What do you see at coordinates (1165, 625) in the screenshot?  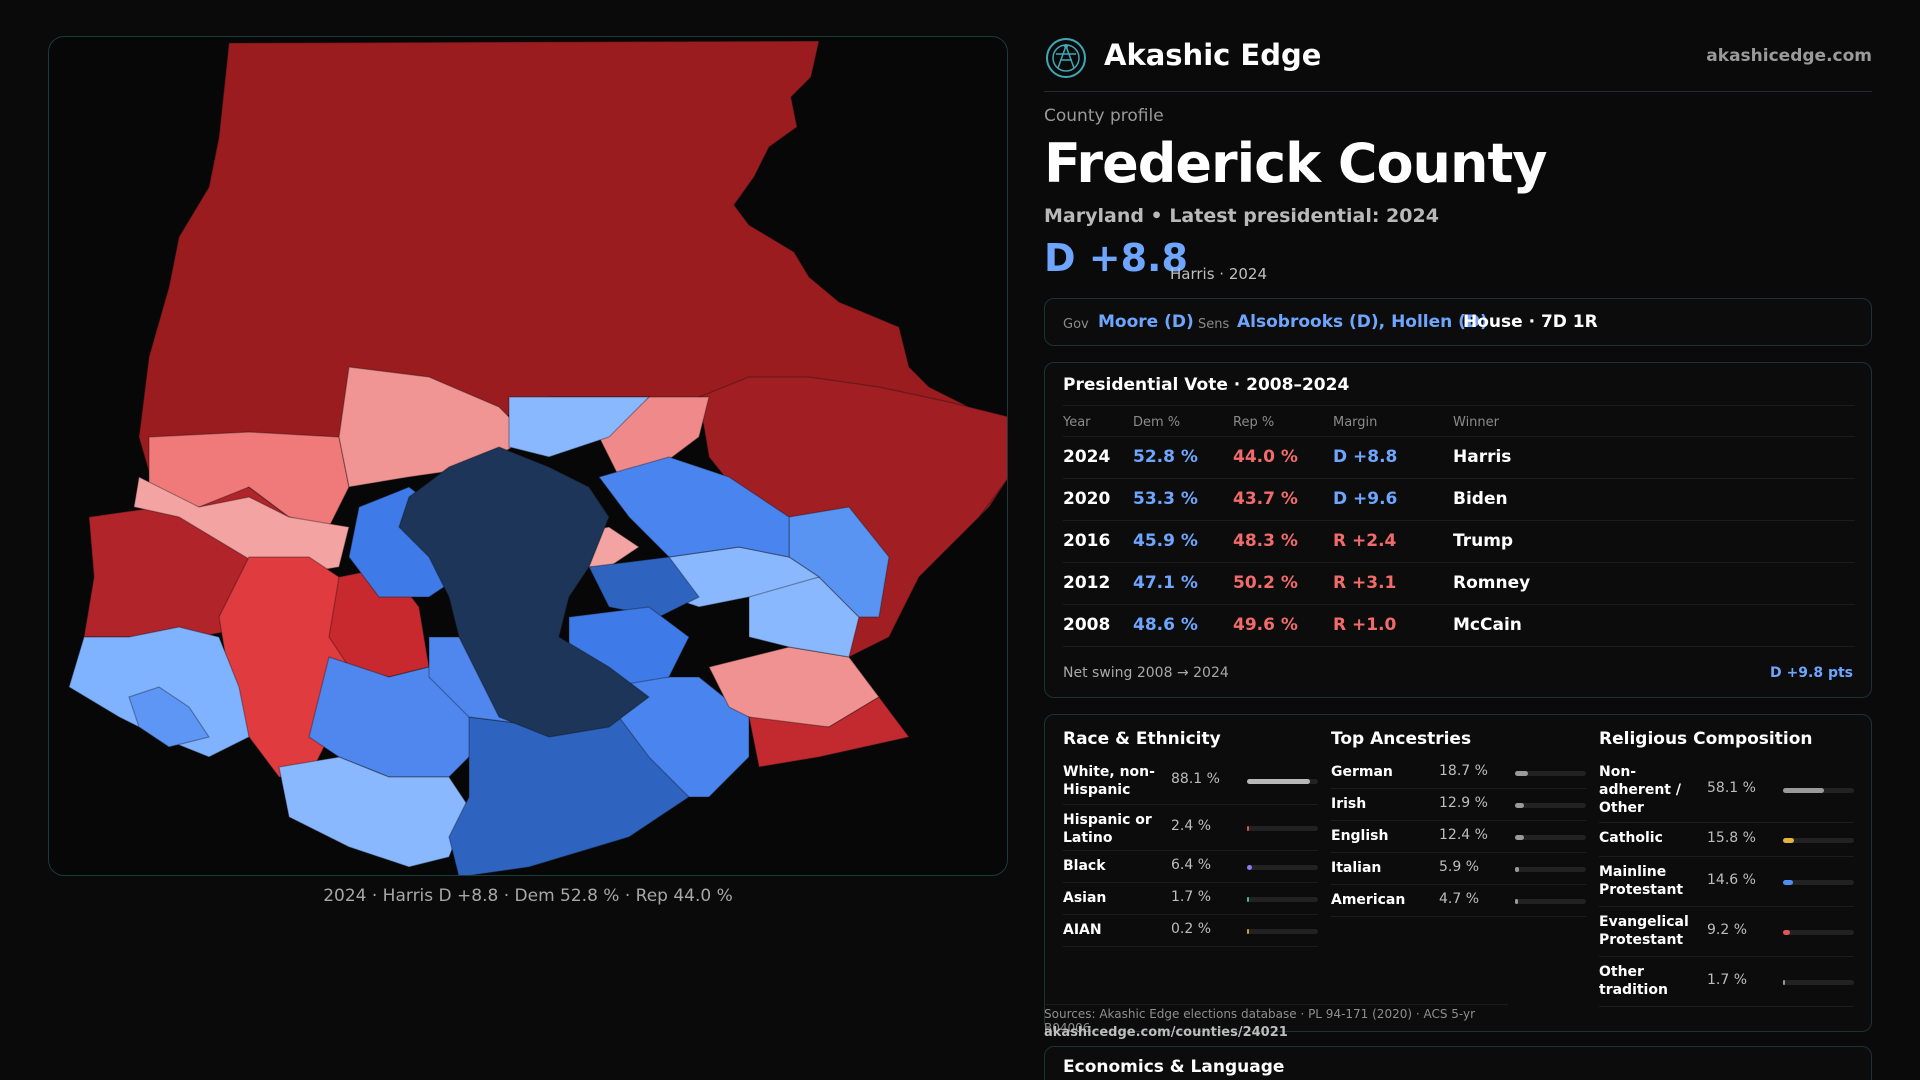 I see `cell-dem: 48.6 %` at bounding box center [1165, 625].